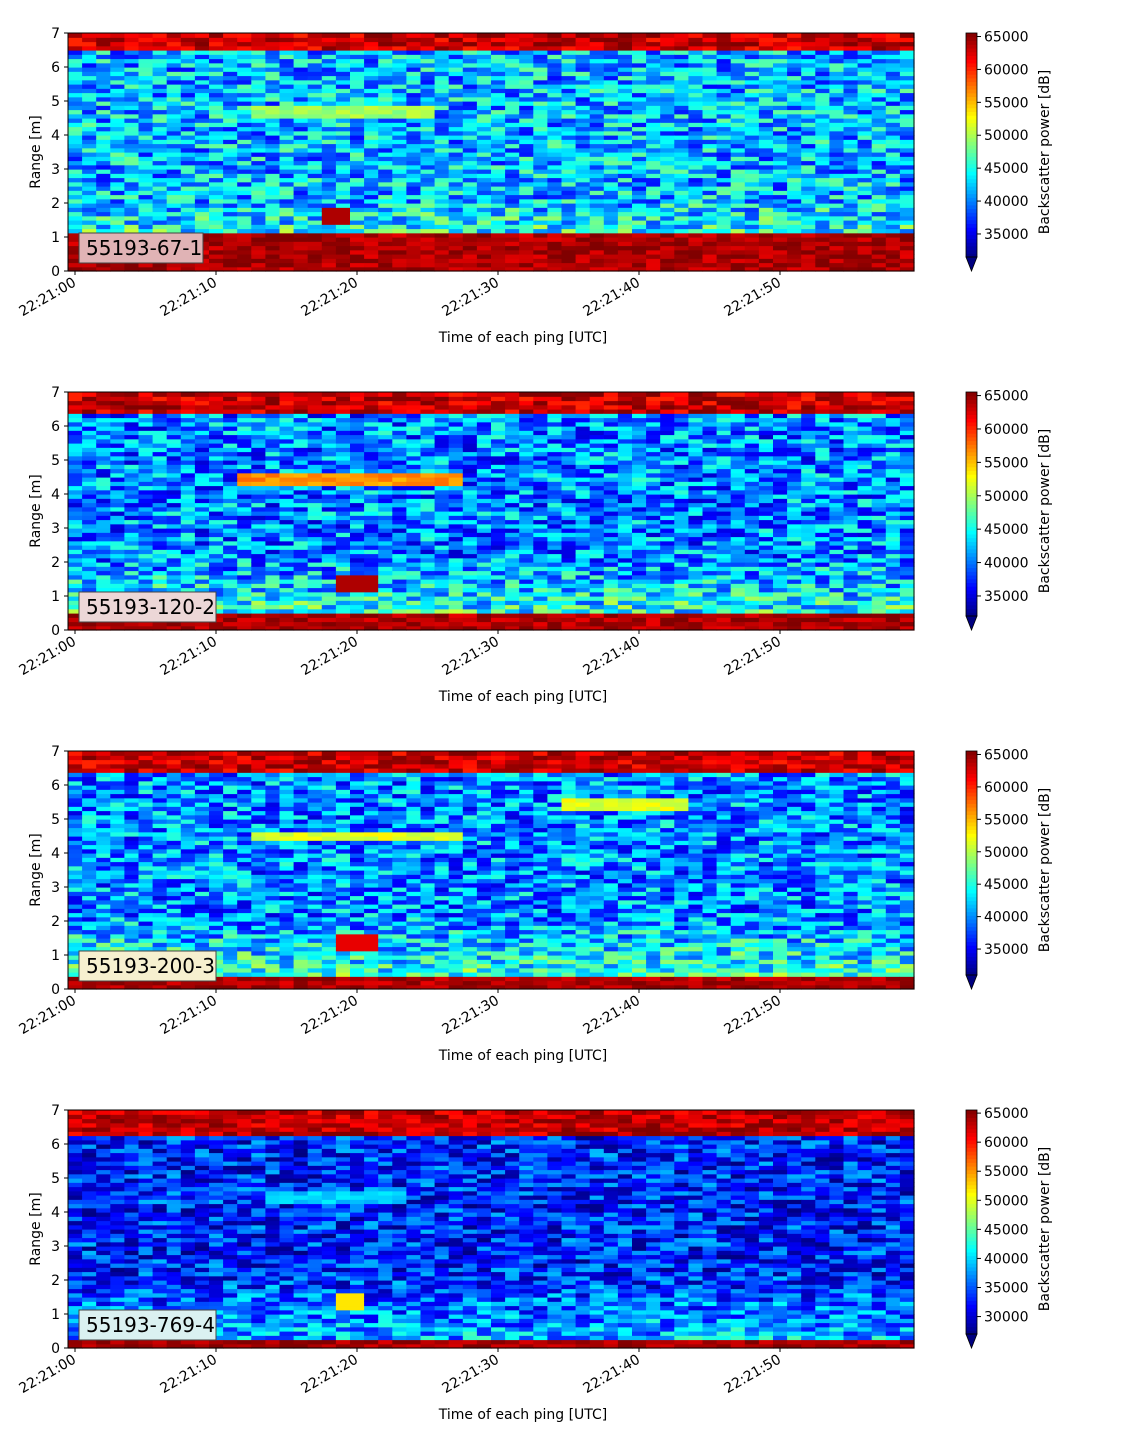  Describe the element at coordinates (144, 248) in the screenshot. I see `panel-label: 55193-67-1` at that location.